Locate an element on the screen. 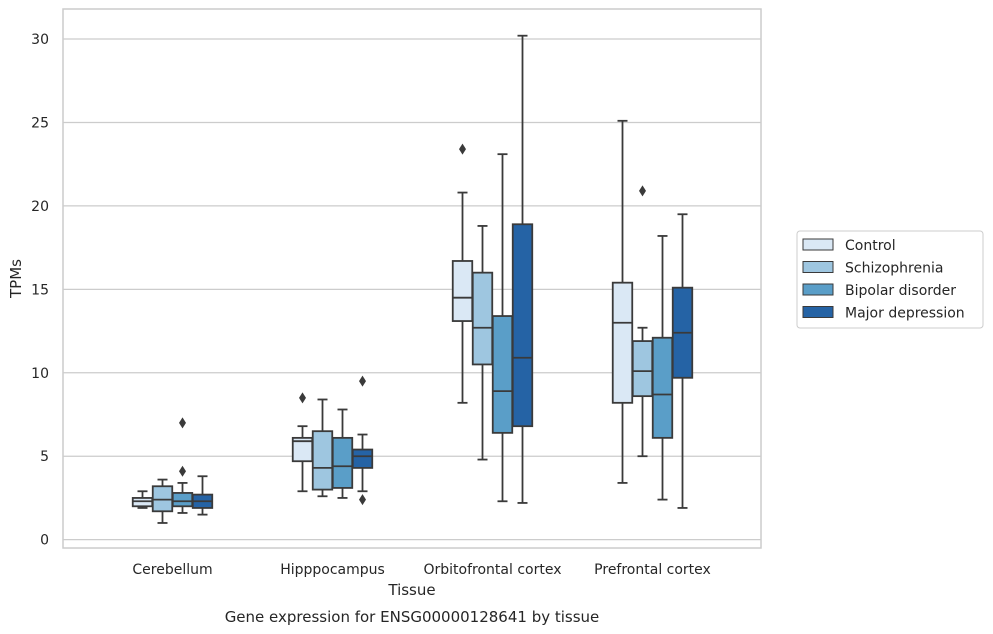 This screenshot has height=634, width=993. y-tick-label: 30 is located at coordinates (40, 40).